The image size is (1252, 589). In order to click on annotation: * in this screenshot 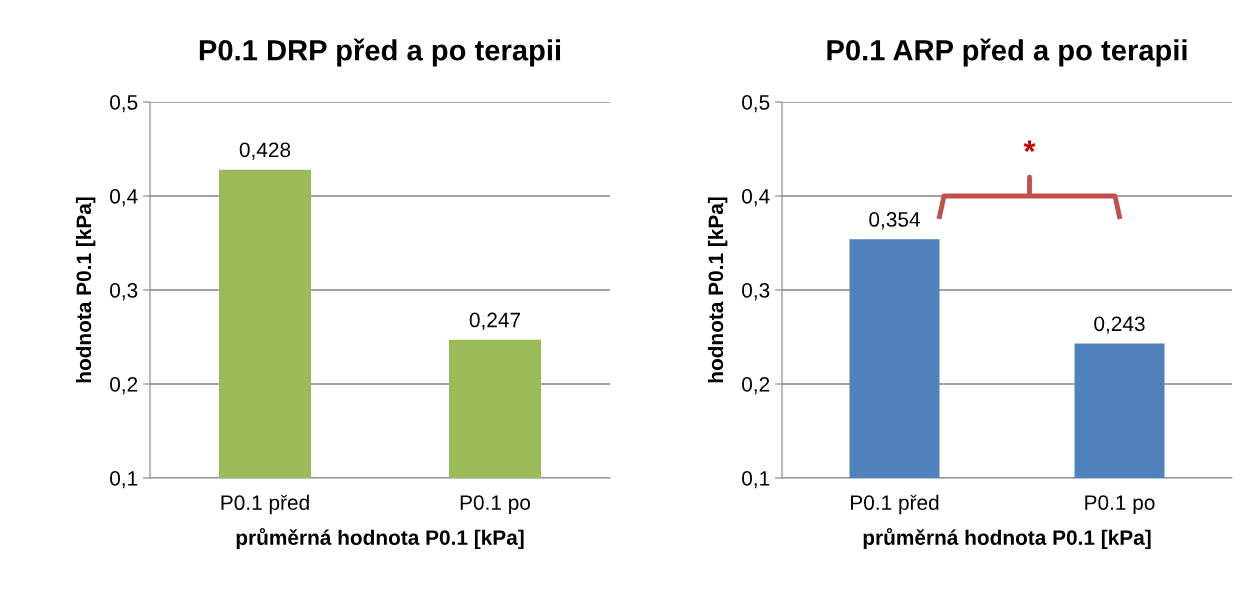, I will do `click(1029, 146)`.